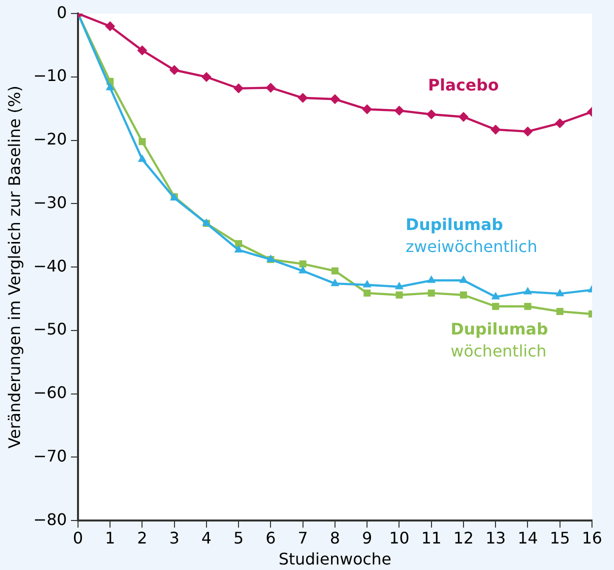 The image size is (614, 570). I want to click on x-tick-label: 16, so click(592, 538).